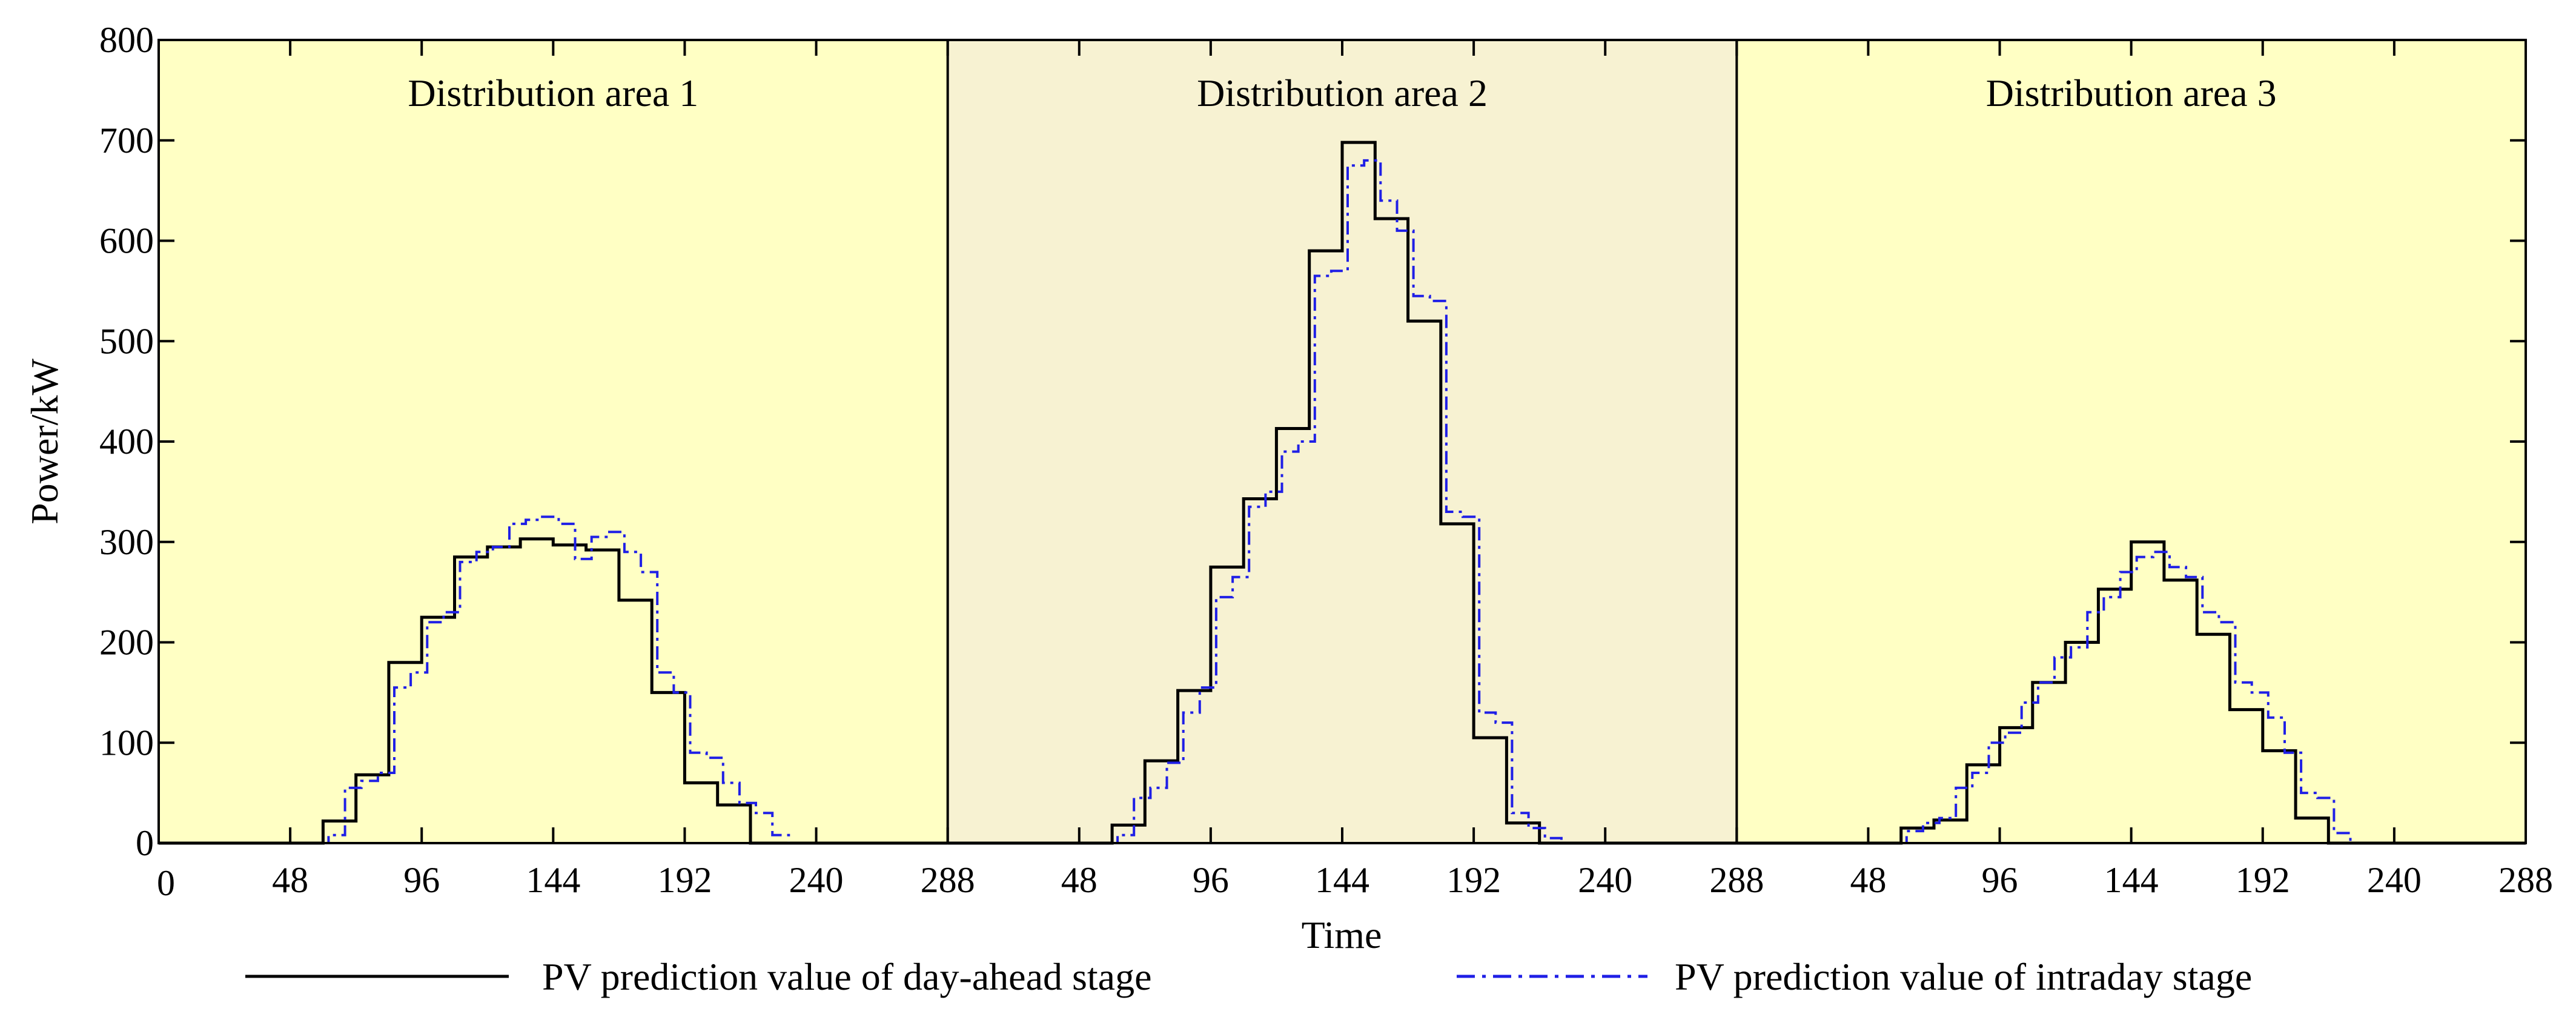  I want to click on y-axis-title: Power/kW, so click(44, 442).